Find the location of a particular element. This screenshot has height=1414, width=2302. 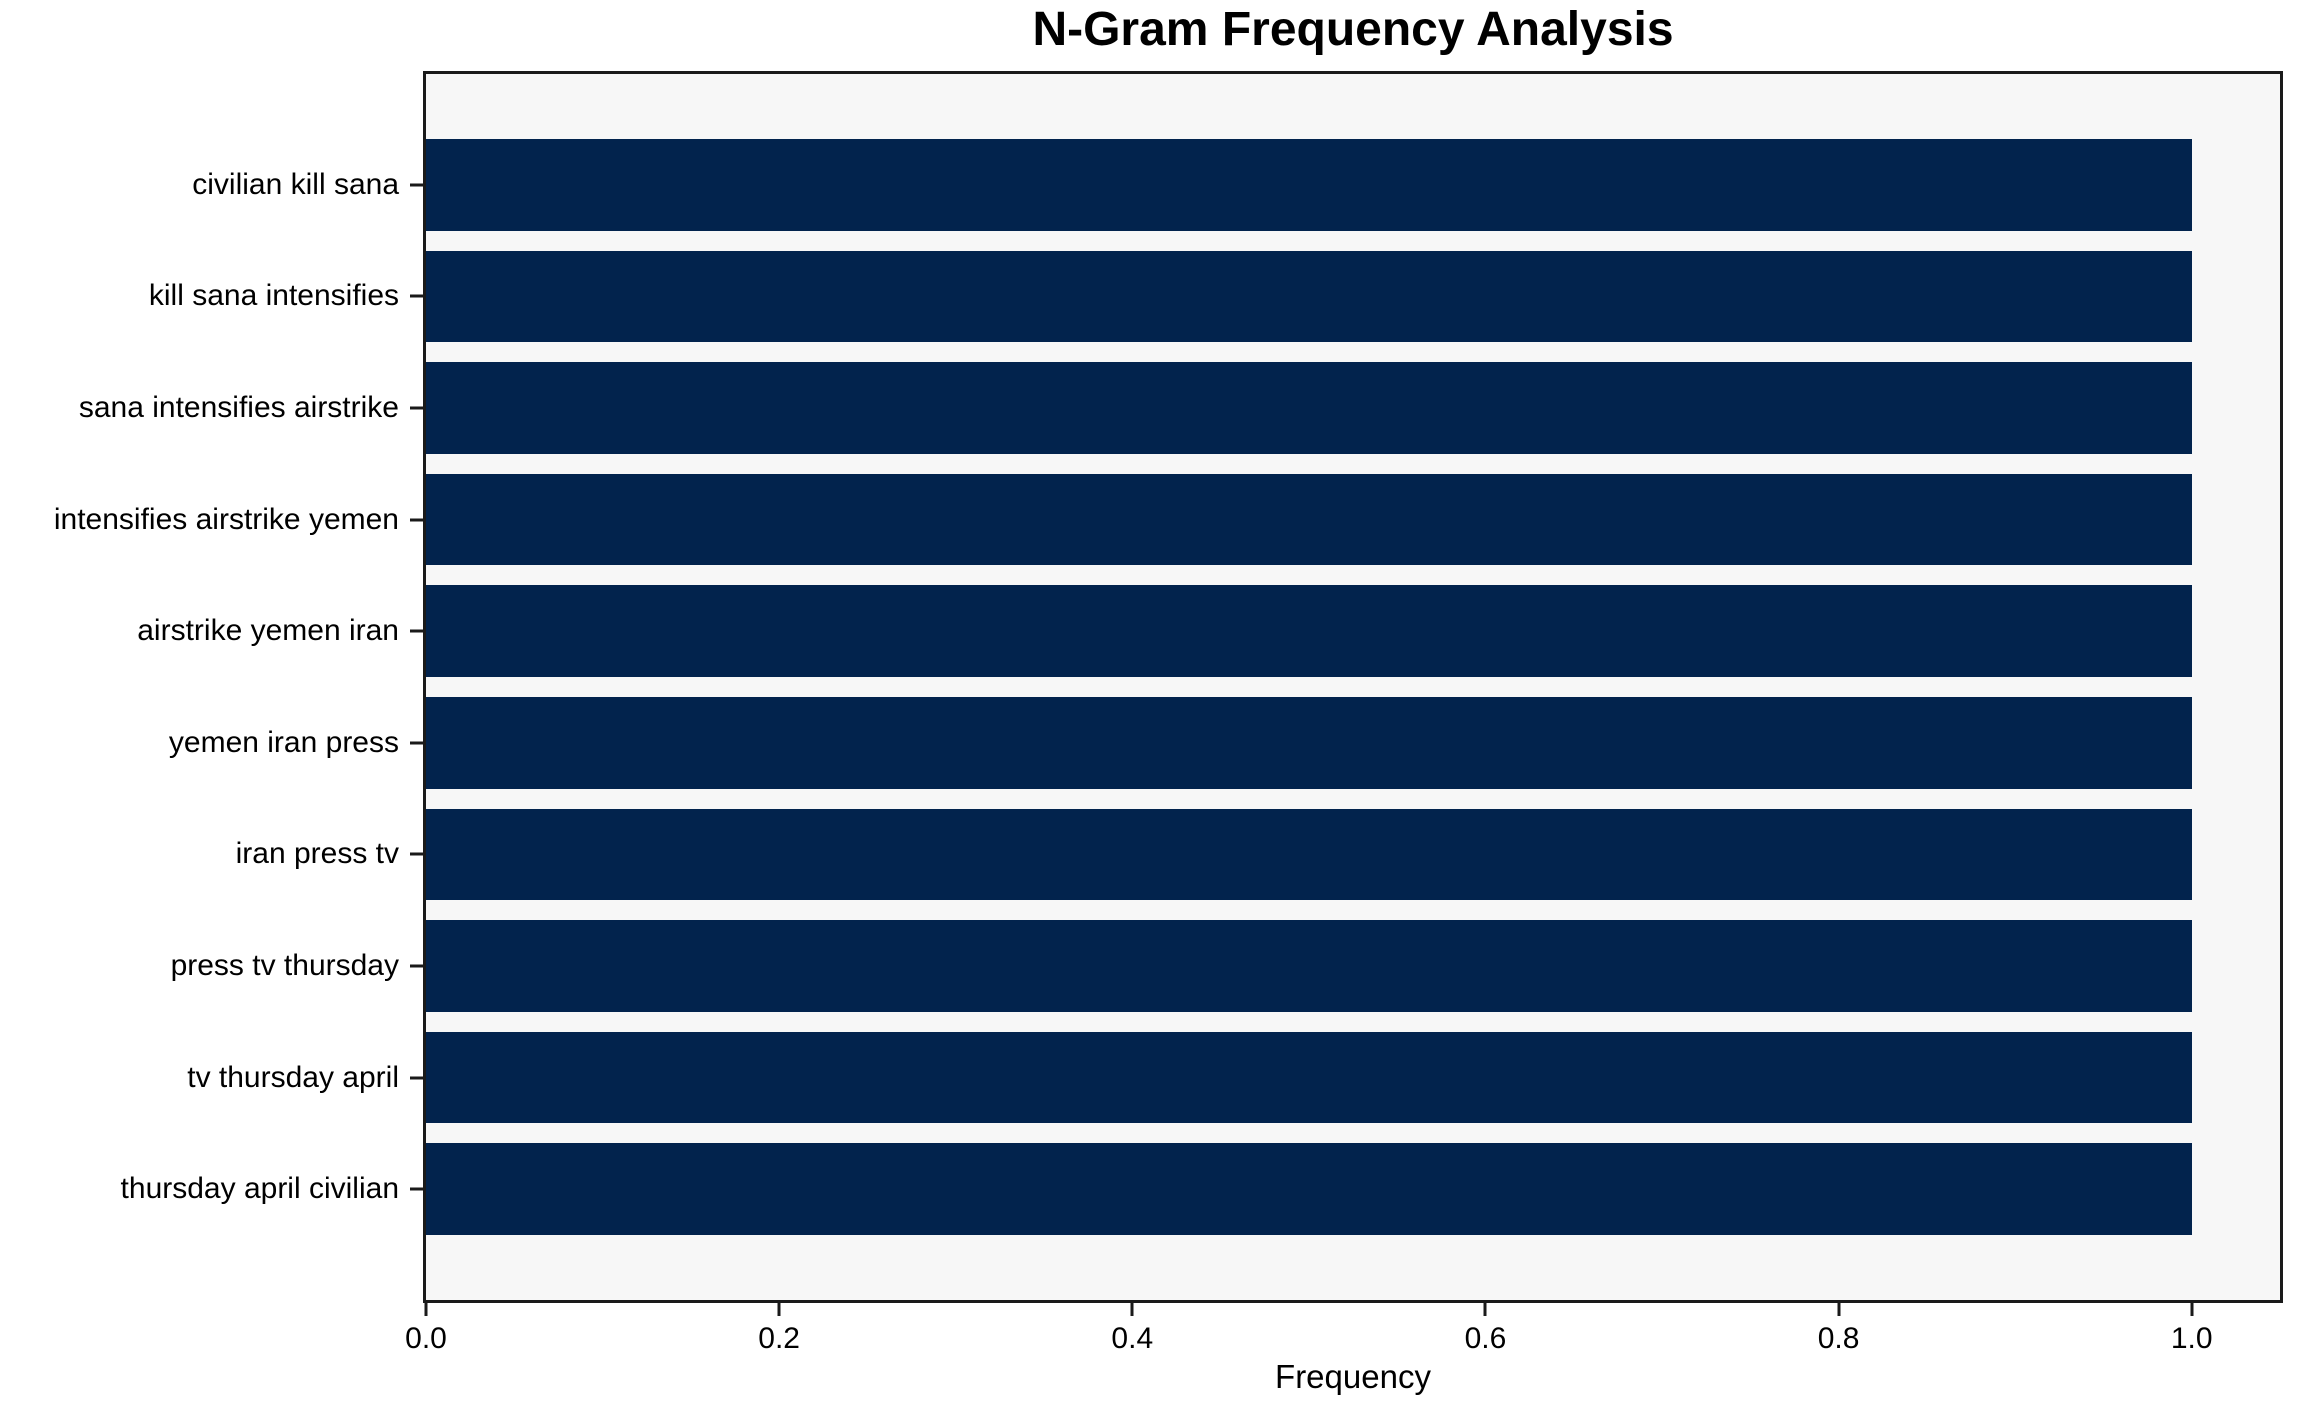

chart-title: N-Gram Frequency Analysis is located at coordinates (1353, 29).